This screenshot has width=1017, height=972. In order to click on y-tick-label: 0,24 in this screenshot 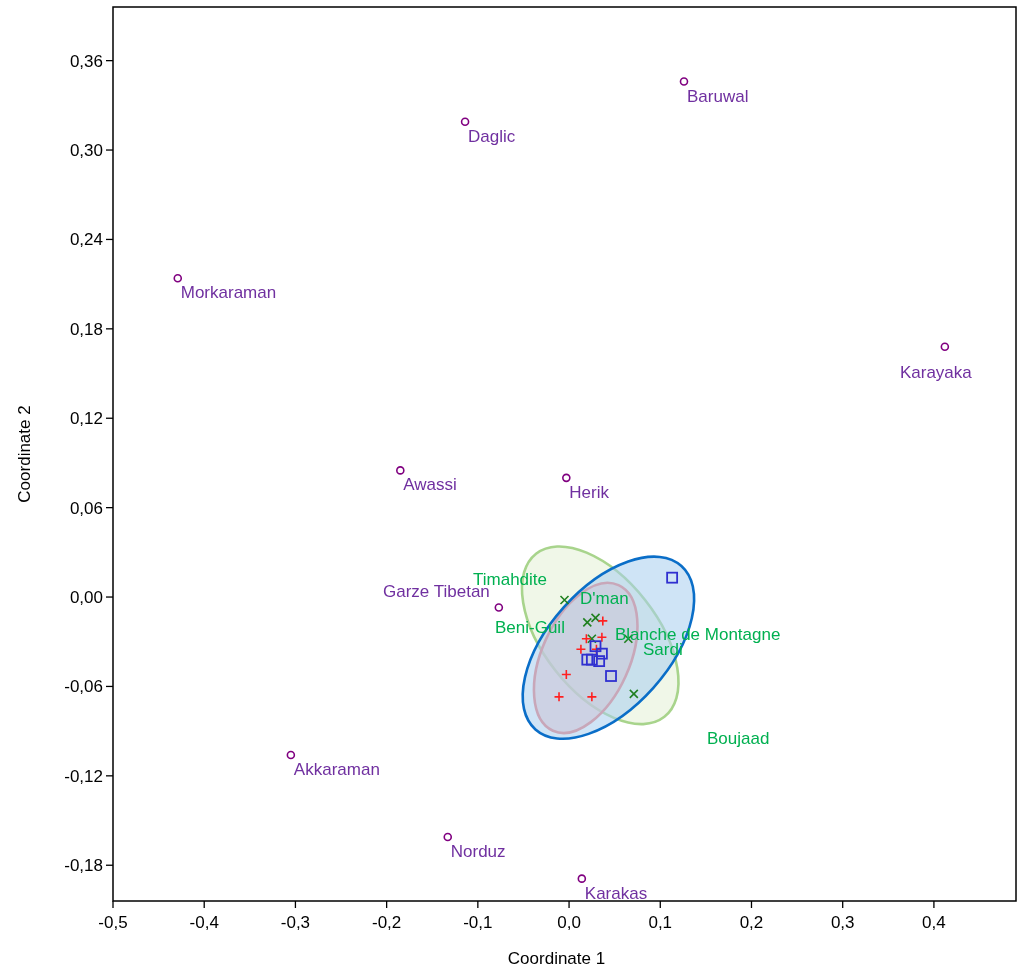, I will do `click(86, 240)`.